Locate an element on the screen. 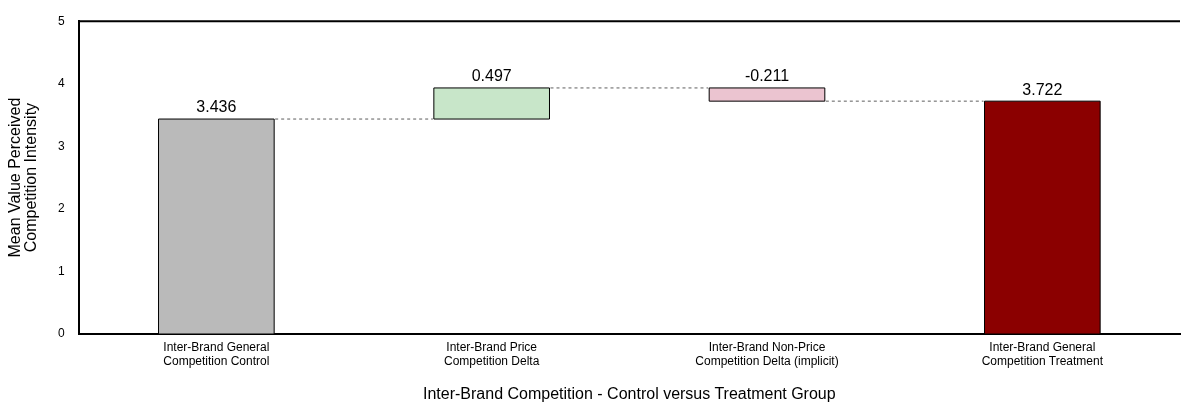 This screenshot has height=412, width=1182. data-label: -0.211 is located at coordinates (767, 76).